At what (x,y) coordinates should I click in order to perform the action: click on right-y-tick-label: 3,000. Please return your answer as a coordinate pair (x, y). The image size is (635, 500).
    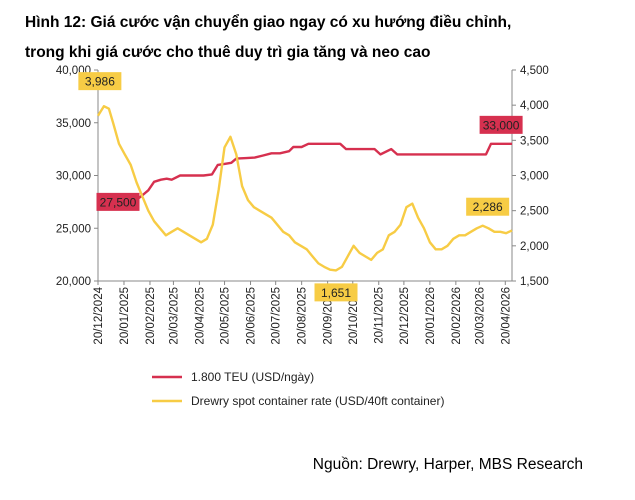
    Looking at the image, I should click on (534, 177).